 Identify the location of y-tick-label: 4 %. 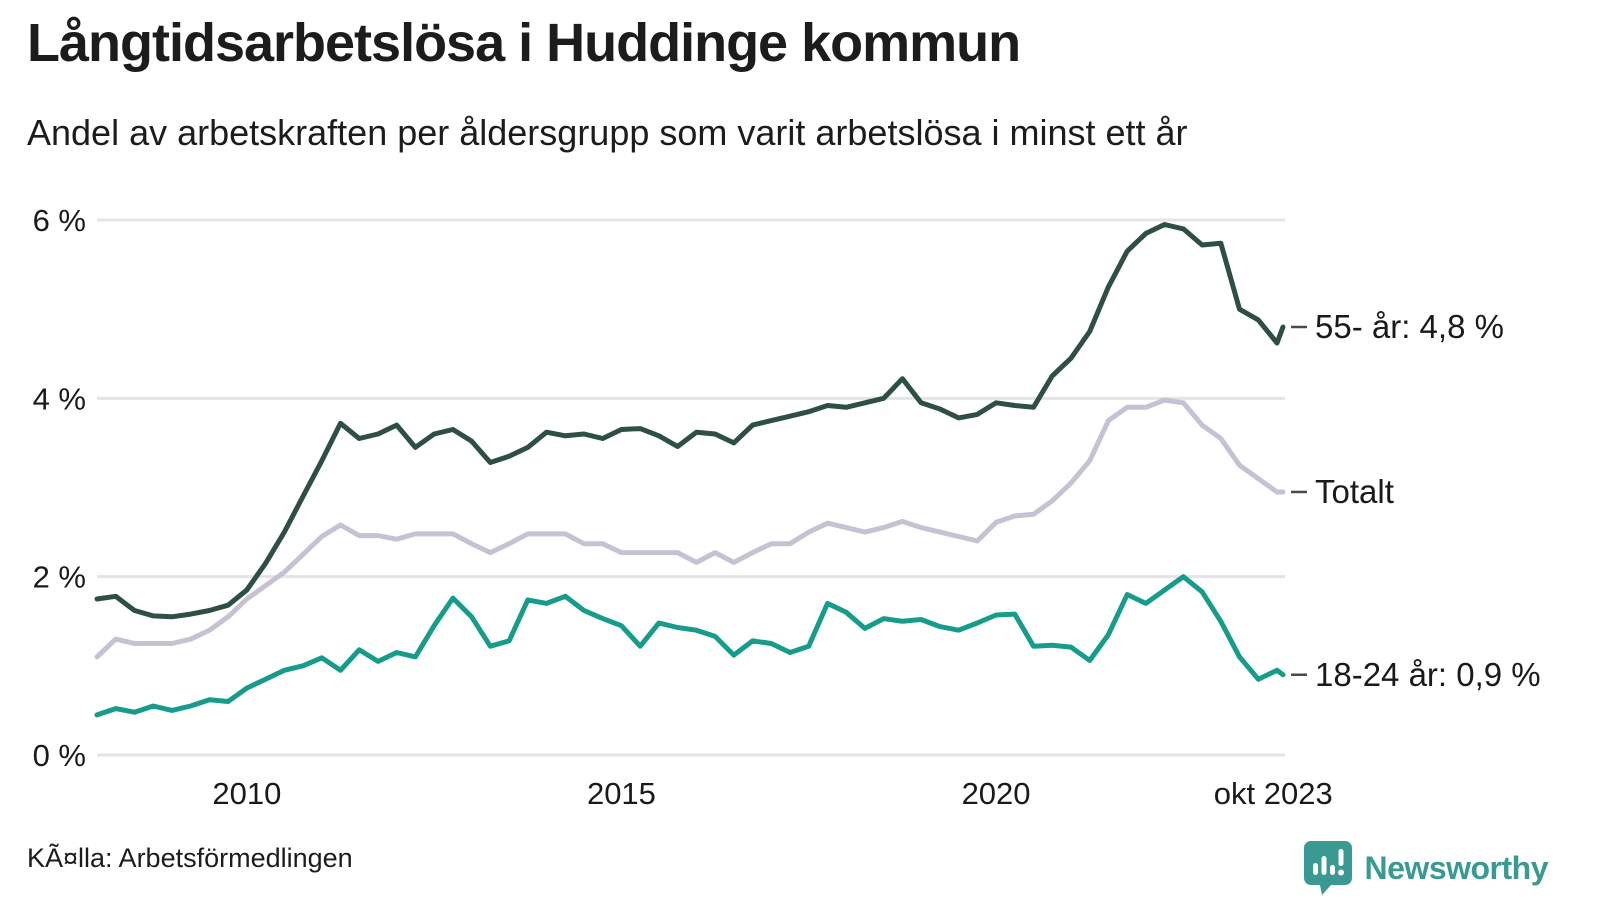
(59, 398).